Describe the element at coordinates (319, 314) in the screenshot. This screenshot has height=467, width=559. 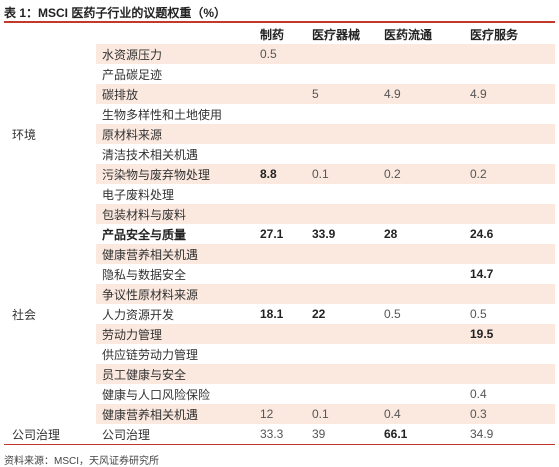
I see `value-cell: 22` at that location.